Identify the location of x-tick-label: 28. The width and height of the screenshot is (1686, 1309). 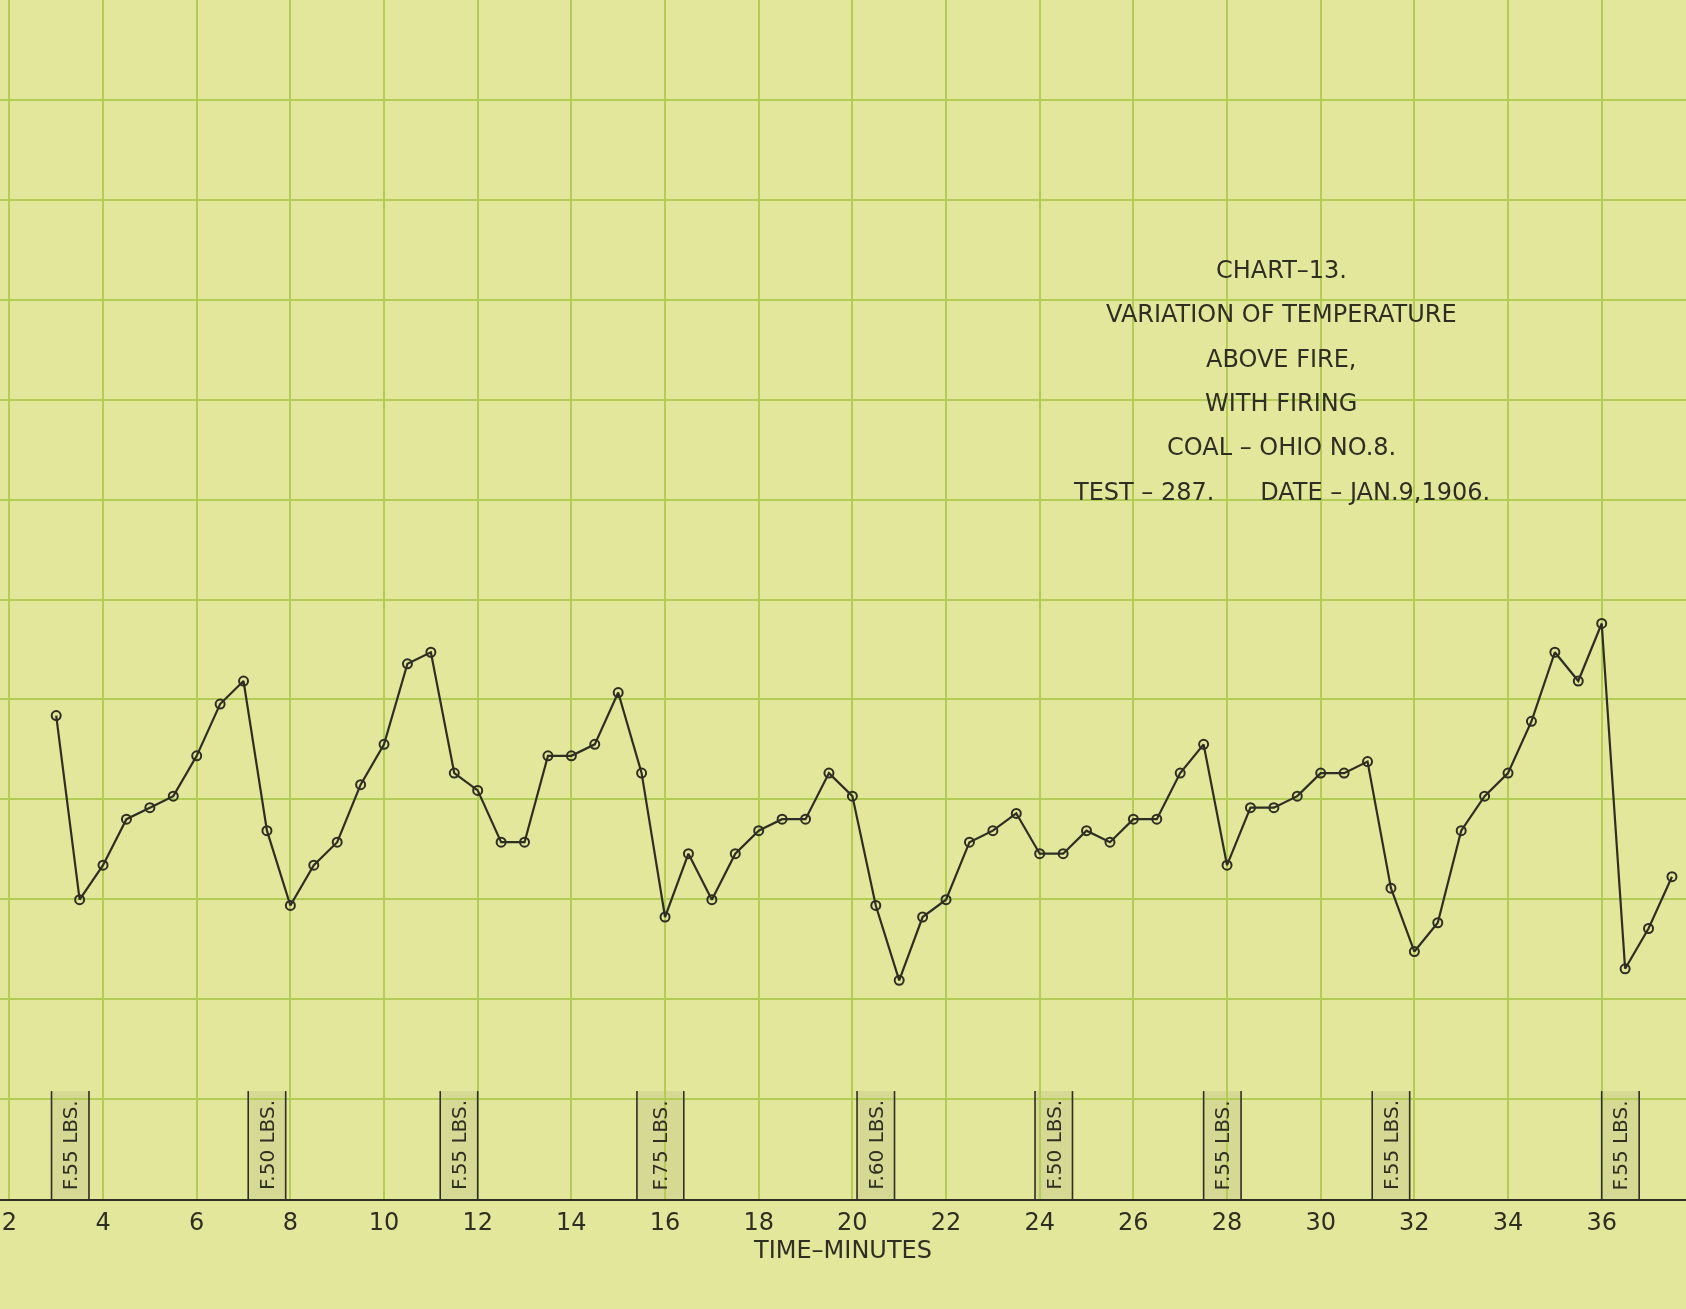
(1227, 1221).